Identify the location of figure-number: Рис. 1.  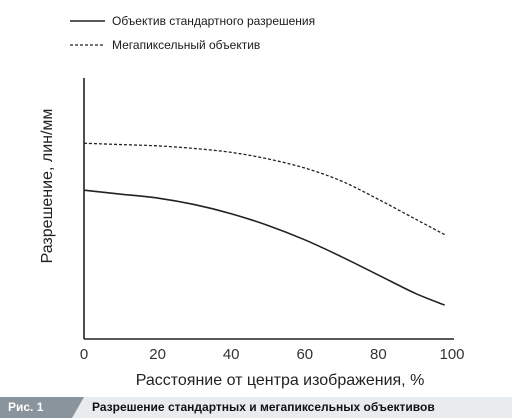
(26, 407).